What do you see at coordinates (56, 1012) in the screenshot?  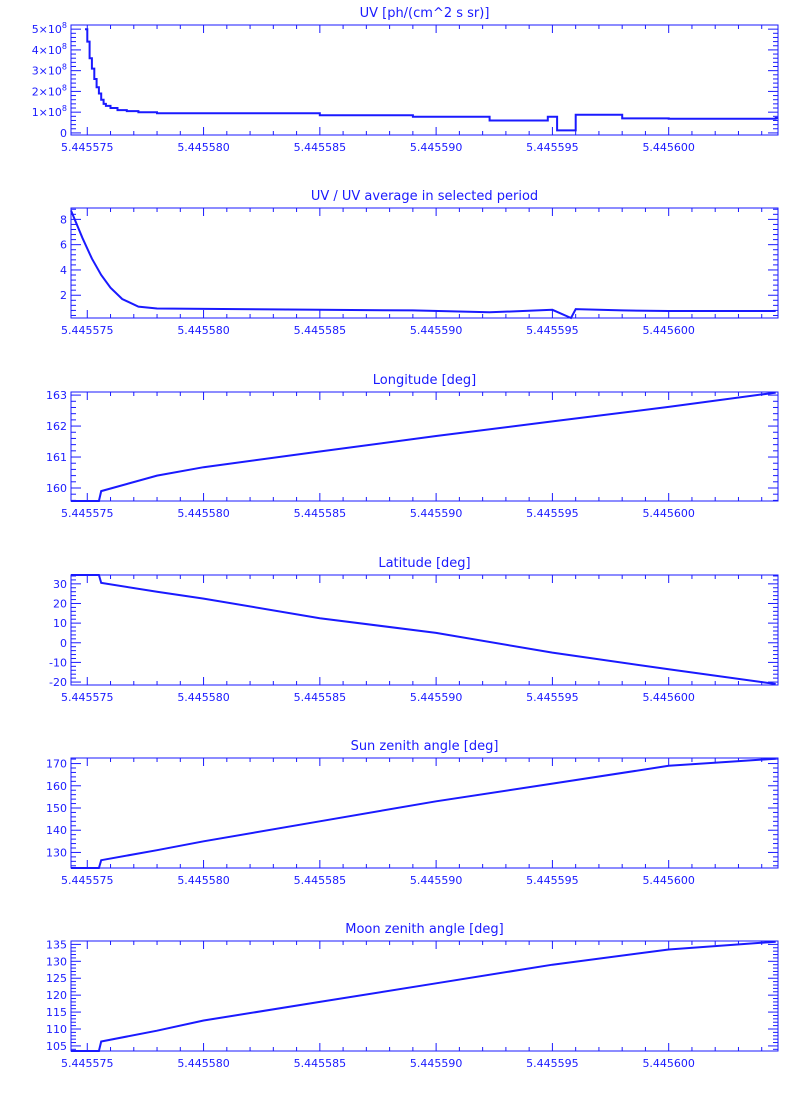 I see `y-tick-mantissa: 115` at bounding box center [56, 1012].